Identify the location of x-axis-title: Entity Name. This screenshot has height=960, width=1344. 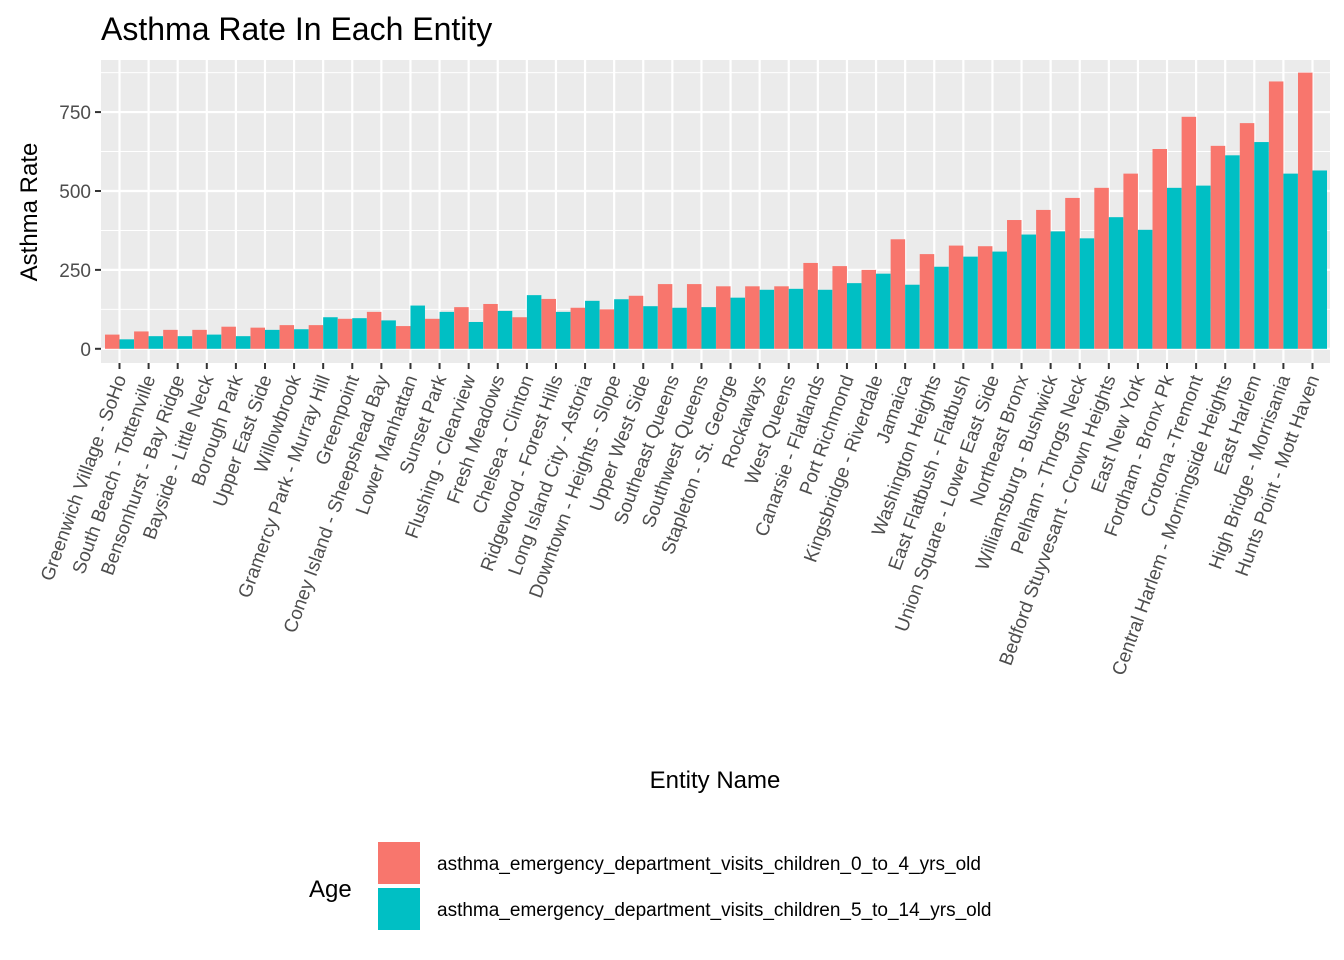
(715, 780).